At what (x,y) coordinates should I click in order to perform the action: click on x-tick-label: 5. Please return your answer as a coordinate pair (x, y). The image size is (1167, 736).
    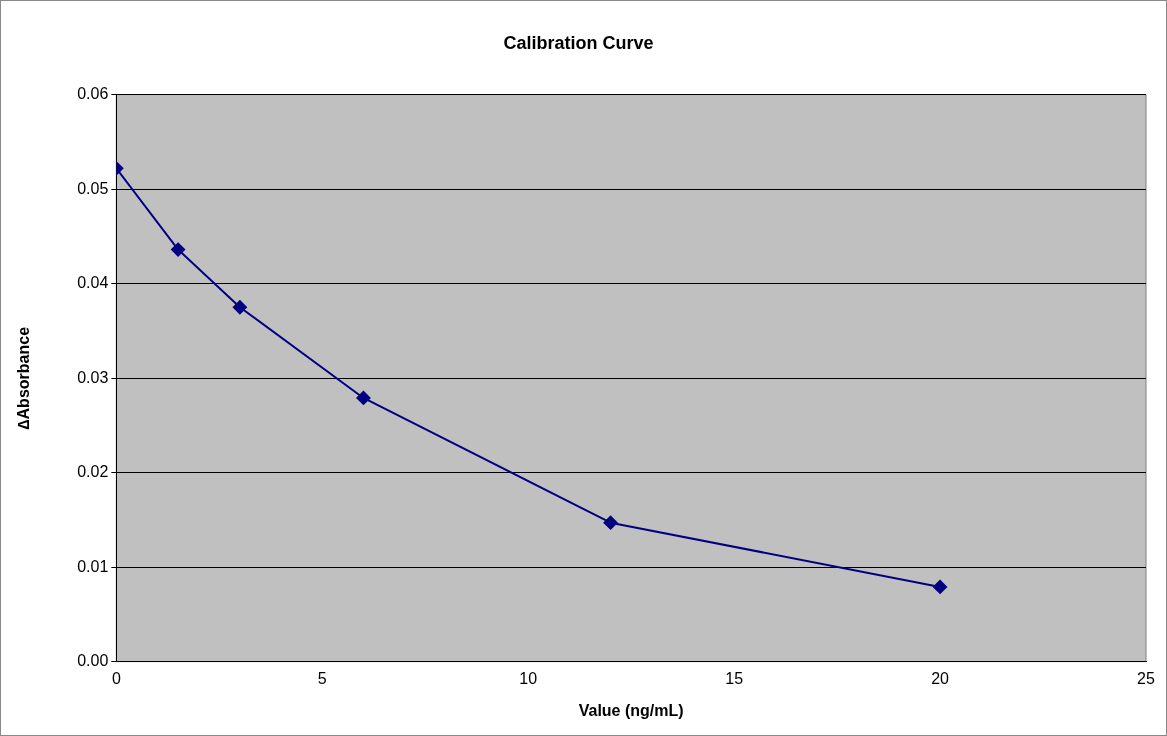
    Looking at the image, I should click on (322, 678).